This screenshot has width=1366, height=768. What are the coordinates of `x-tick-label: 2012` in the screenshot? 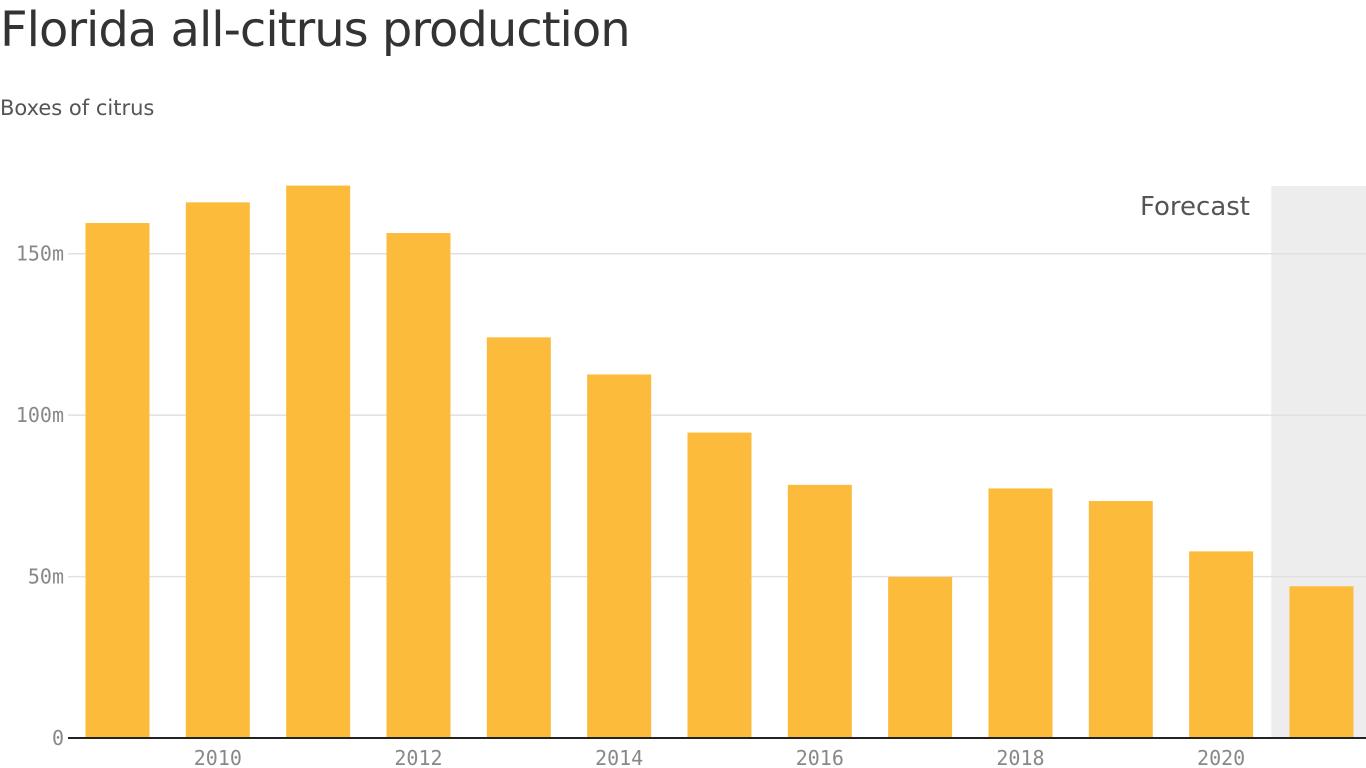 It's located at (418, 757).